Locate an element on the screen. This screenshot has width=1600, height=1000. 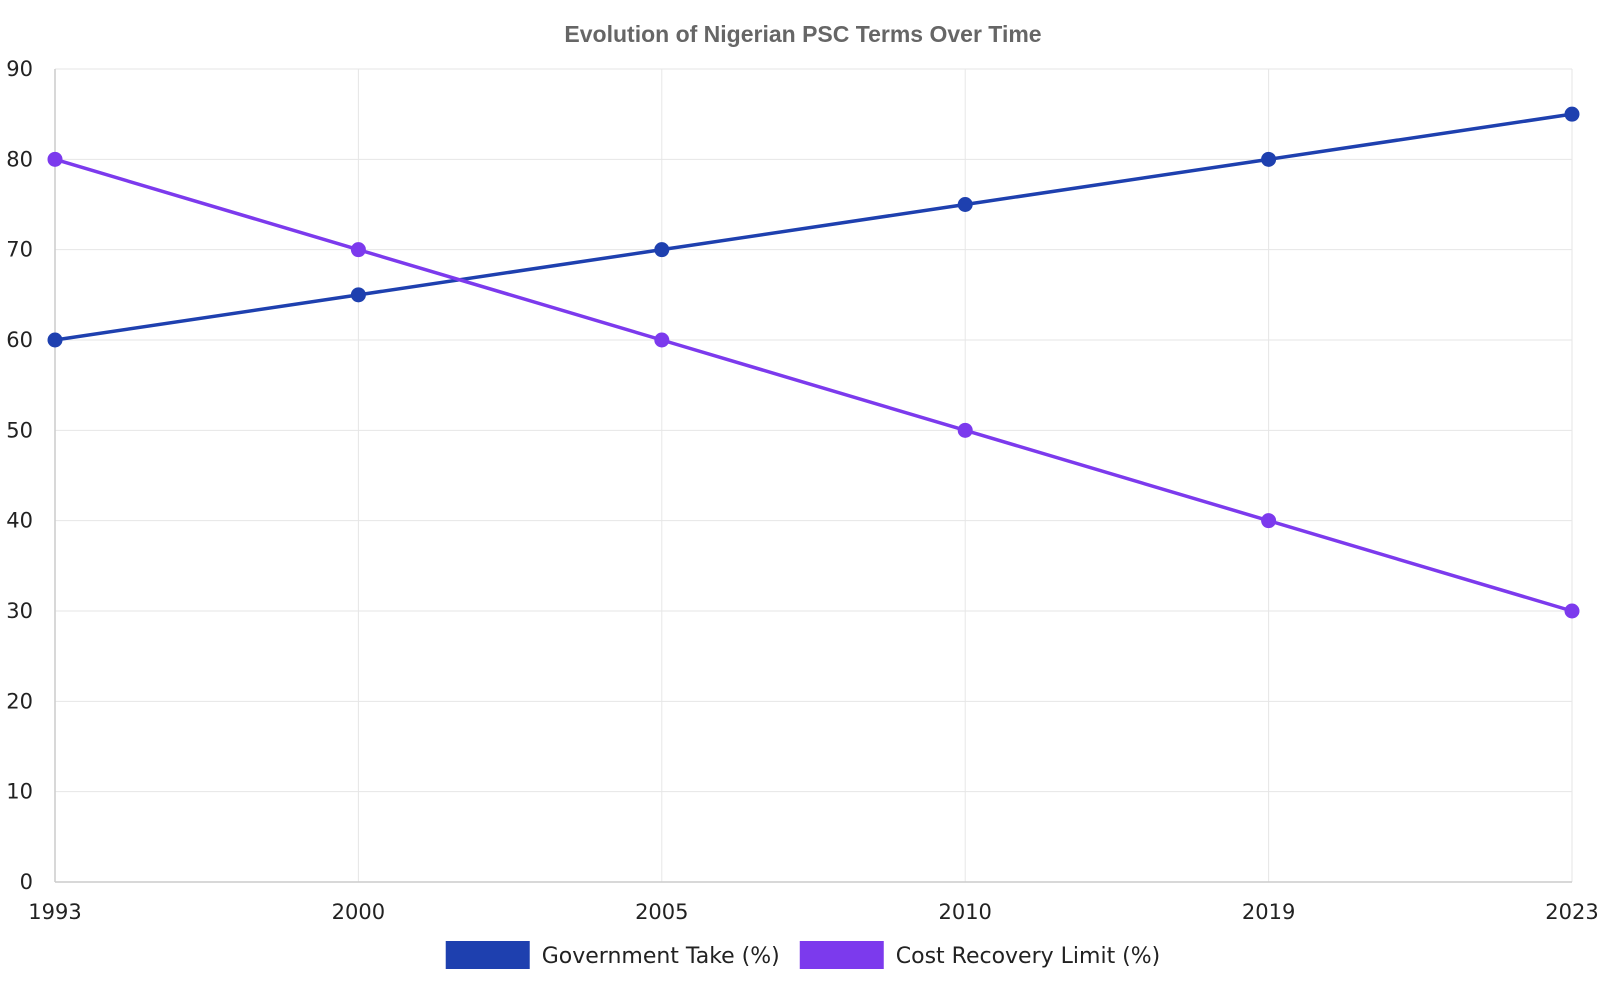
y-tick-label: 20 is located at coordinates (19, 701).